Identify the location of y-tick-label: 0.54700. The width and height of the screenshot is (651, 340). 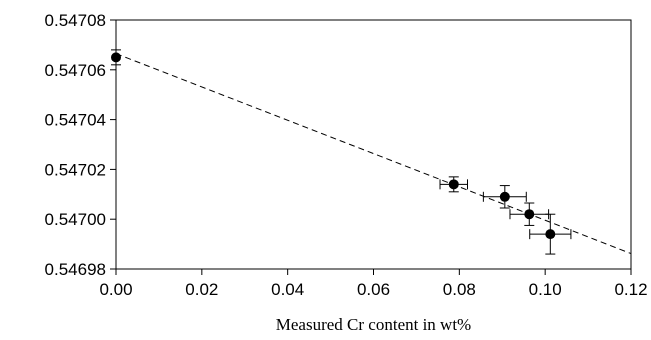
(75, 219).